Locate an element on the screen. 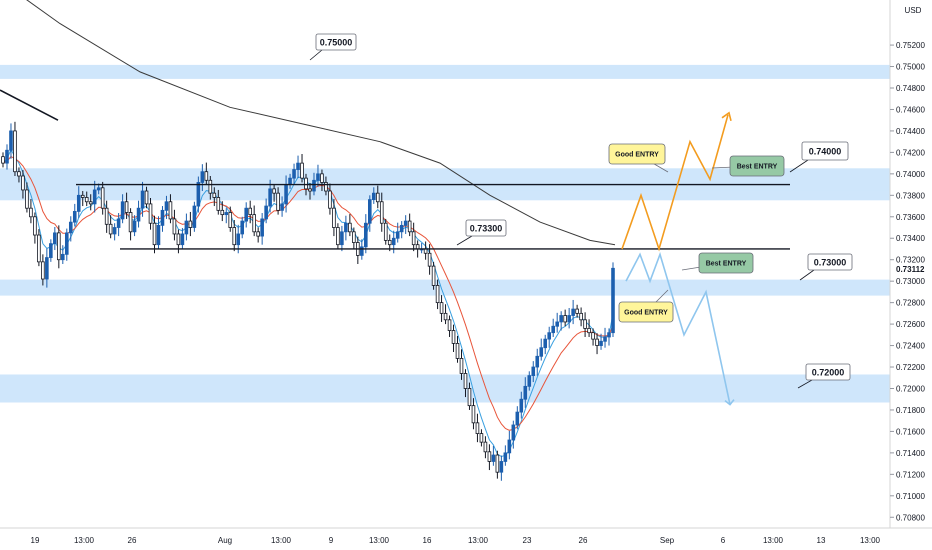 The height and width of the screenshot is (550, 932). y-tick-label: 0.74600 is located at coordinates (910, 109).